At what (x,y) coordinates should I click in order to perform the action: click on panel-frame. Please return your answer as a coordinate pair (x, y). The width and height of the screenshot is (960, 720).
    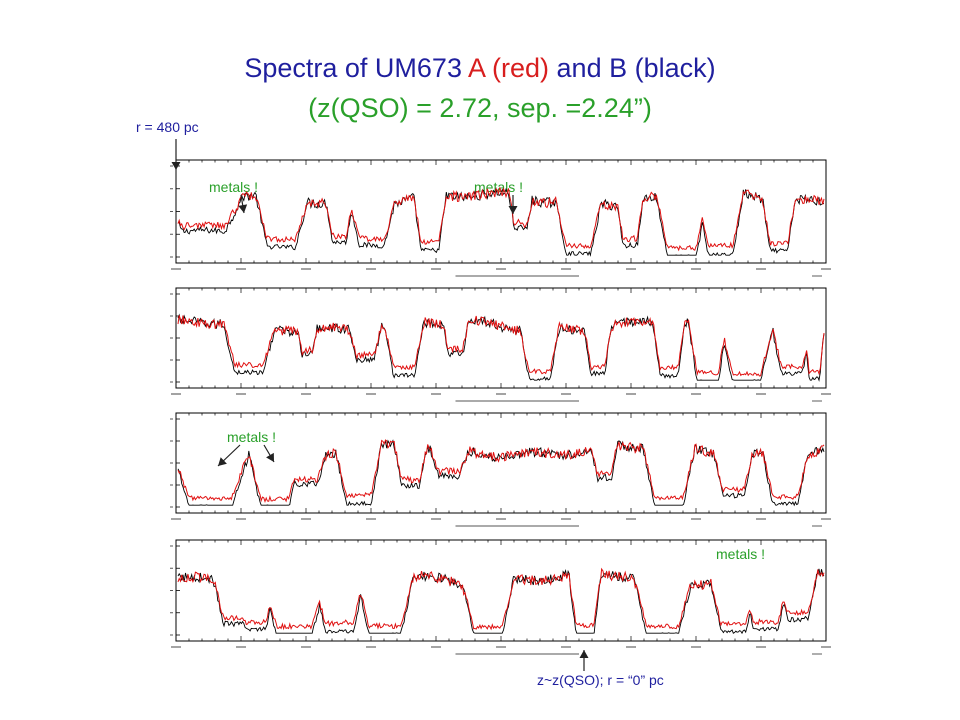
    Looking at the image, I should click on (501, 463).